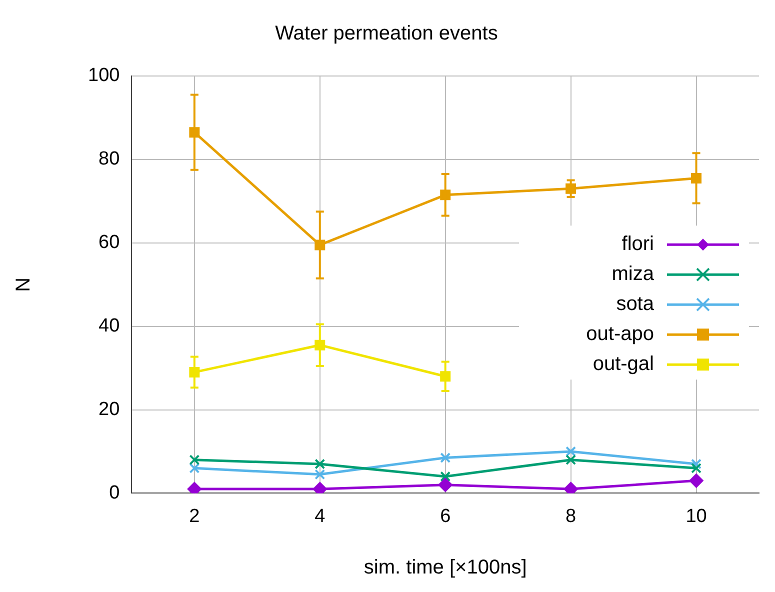  I want to click on legend-label: miza, so click(633, 274).